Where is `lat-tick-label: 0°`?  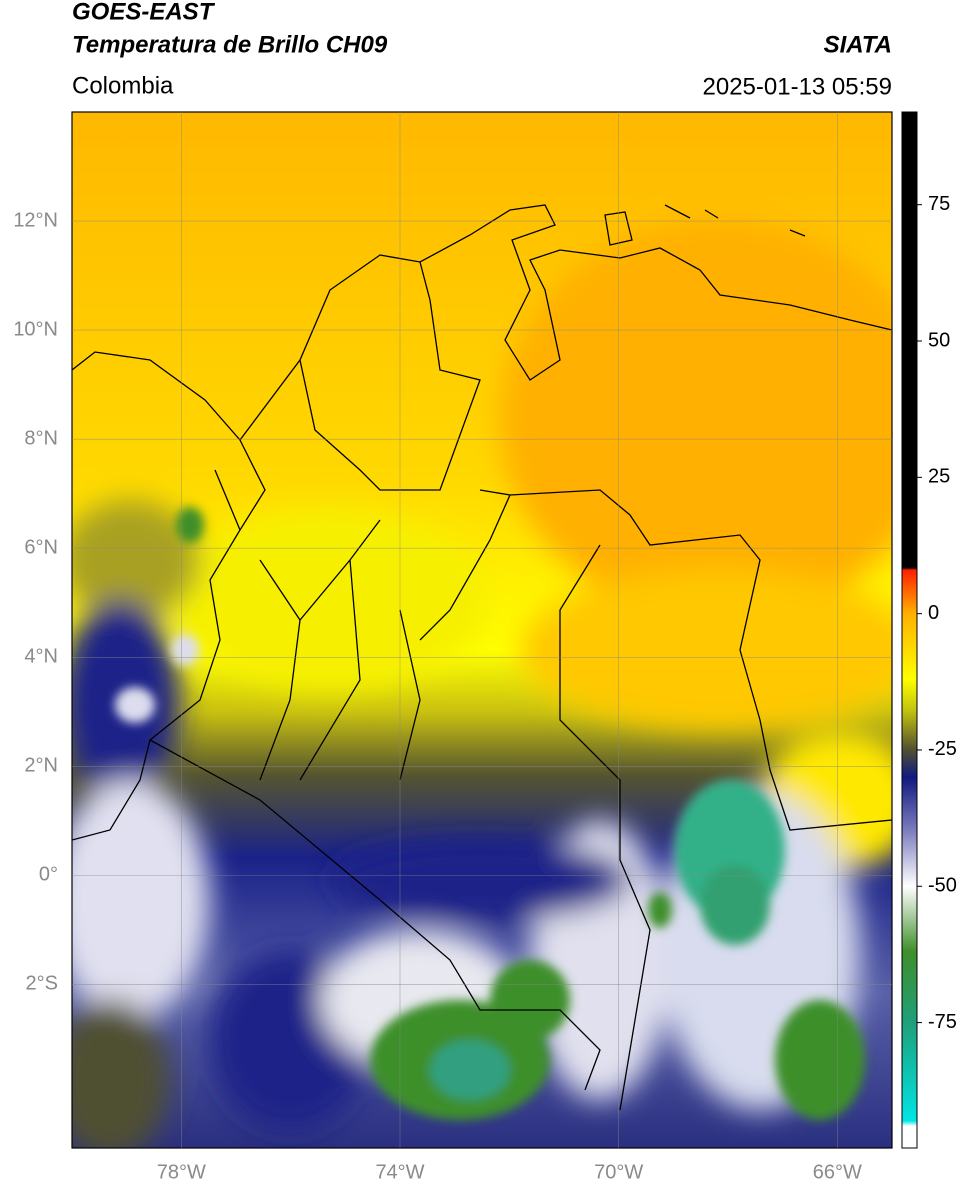 lat-tick-label: 0° is located at coordinates (48, 875).